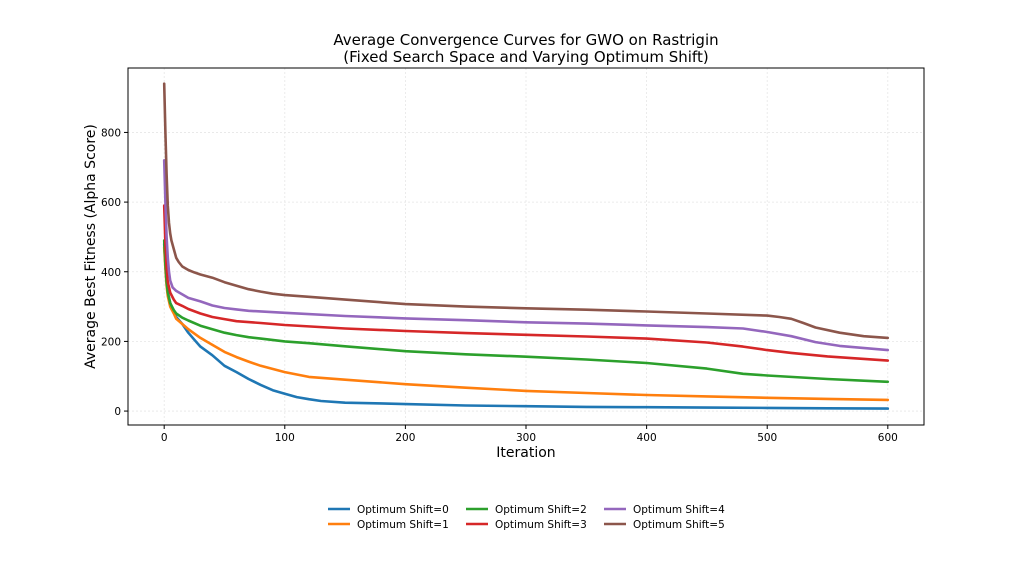  Describe the element at coordinates (541, 510) in the screenshot. I see `legend-label: Optimum Shift=2` at that location.